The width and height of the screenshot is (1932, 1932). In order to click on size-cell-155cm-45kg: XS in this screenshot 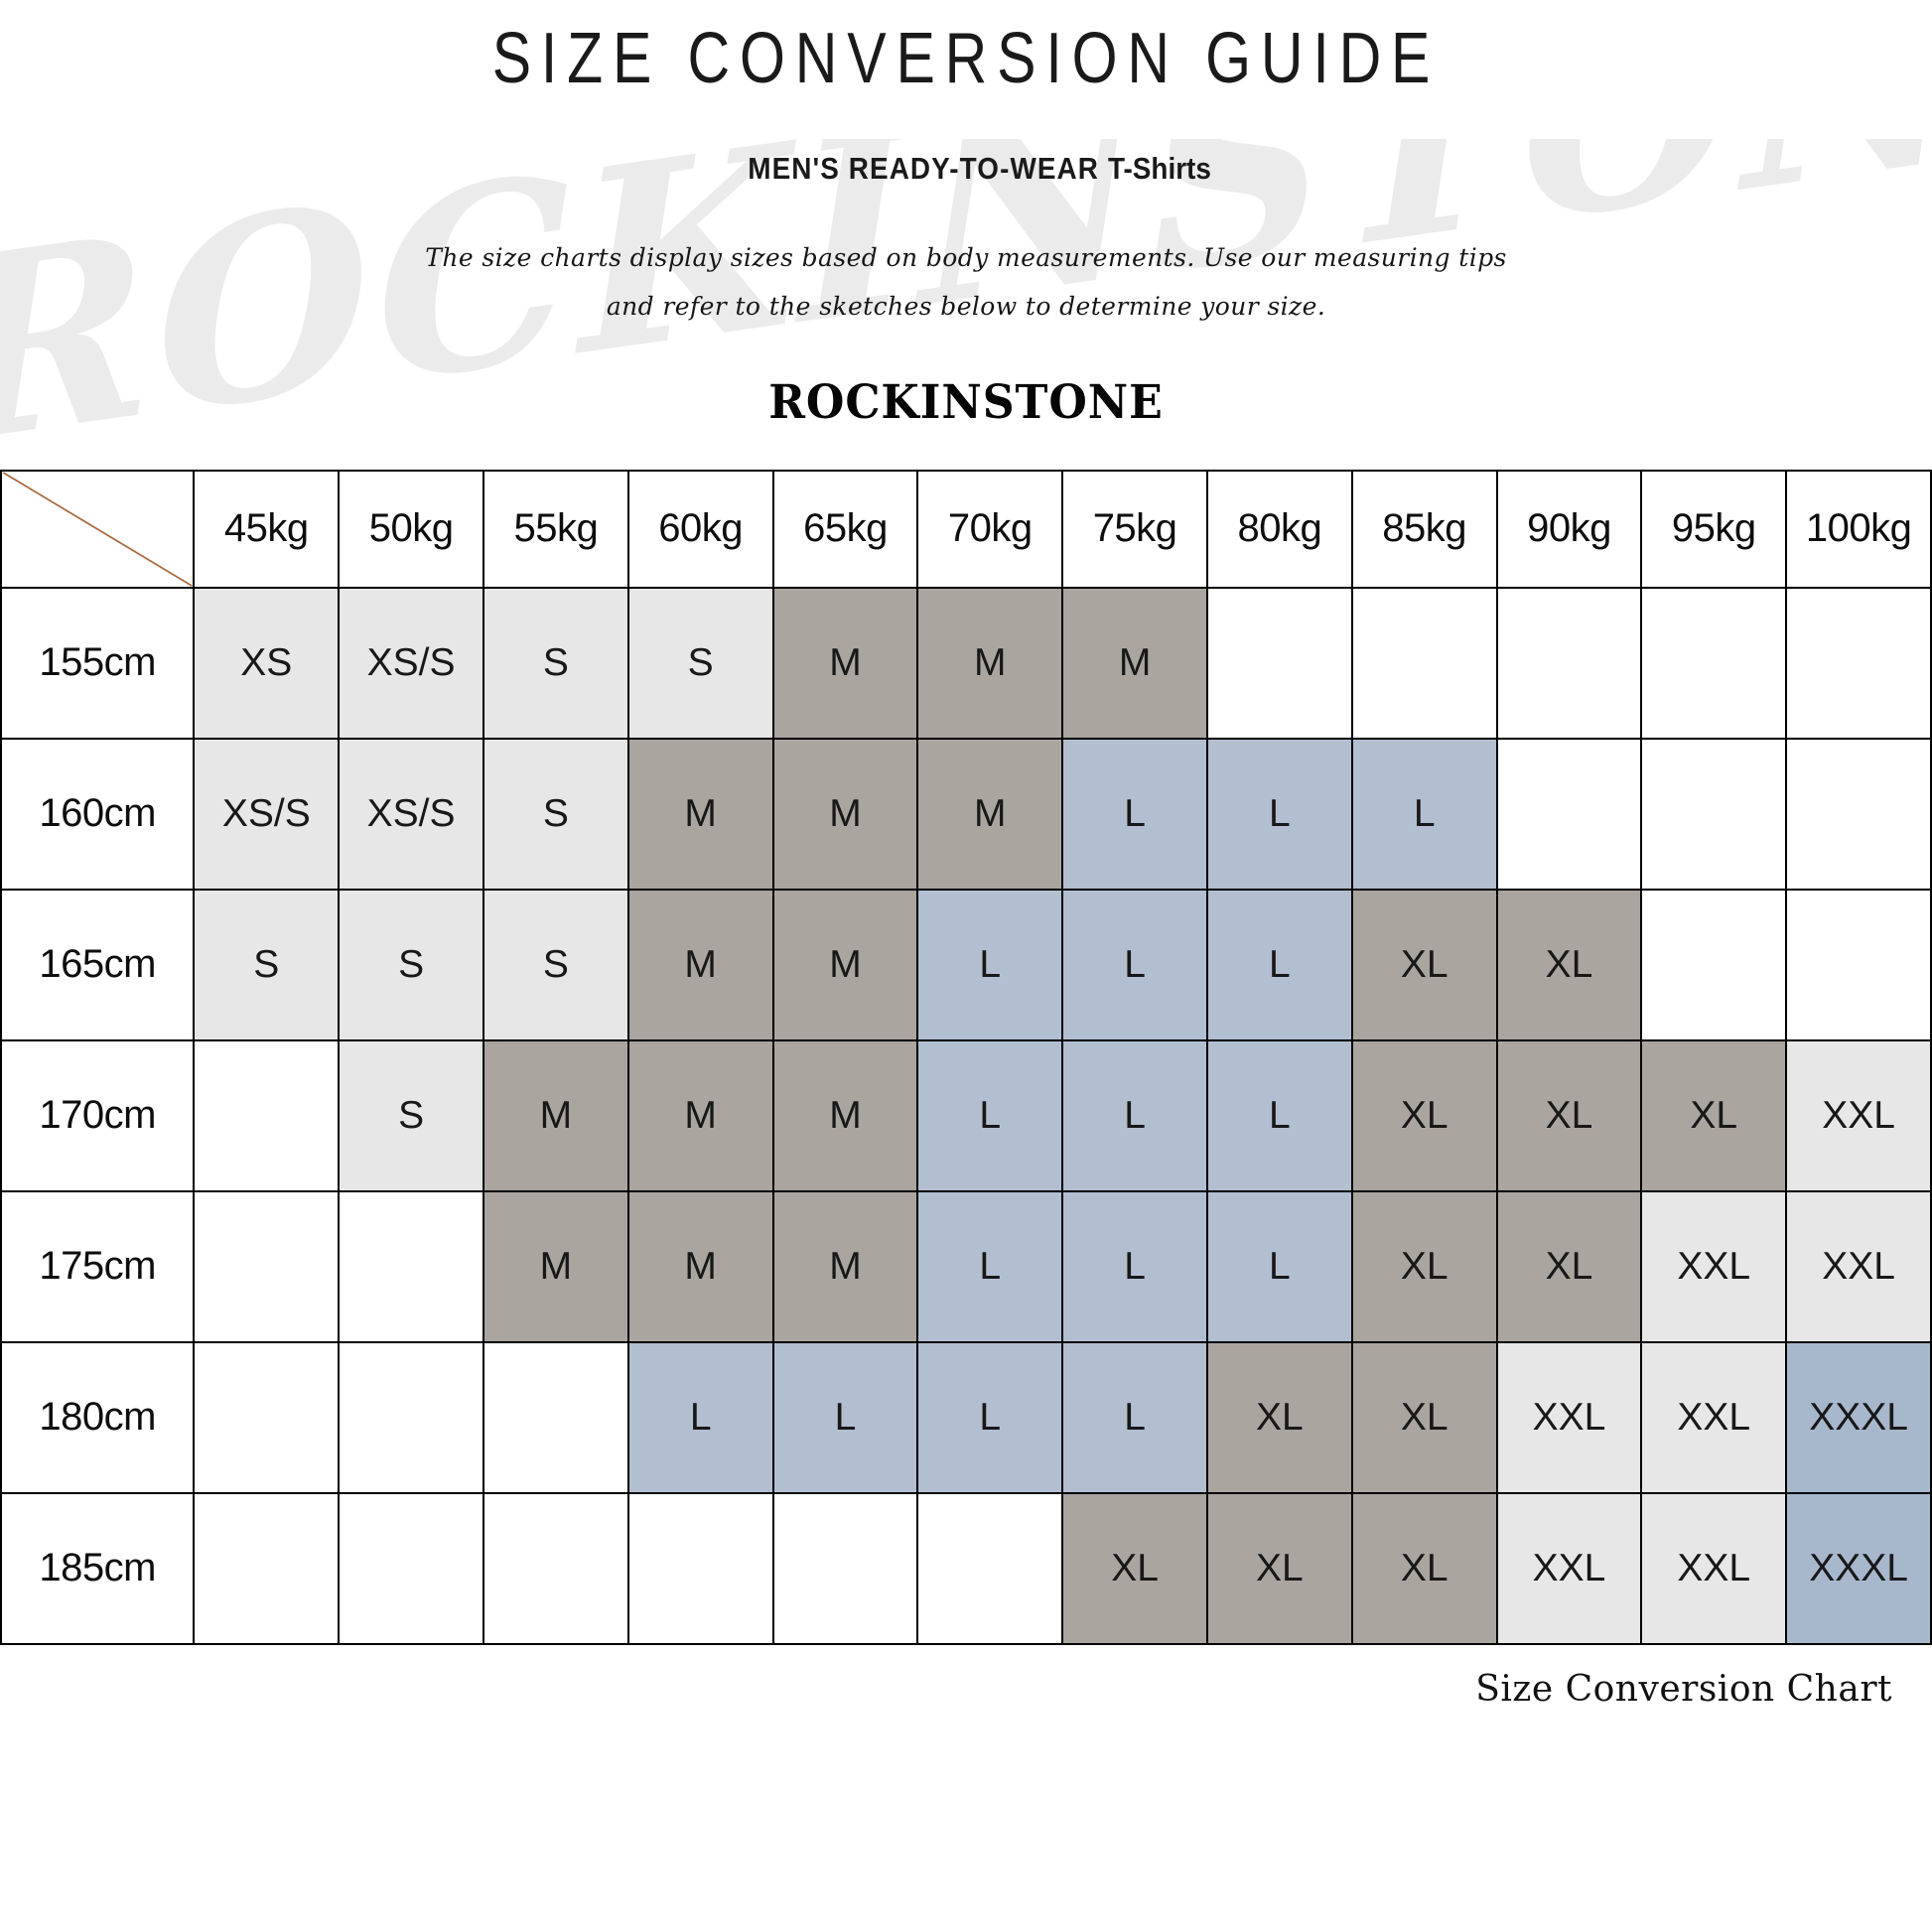, I will do `click(267, 663)`.